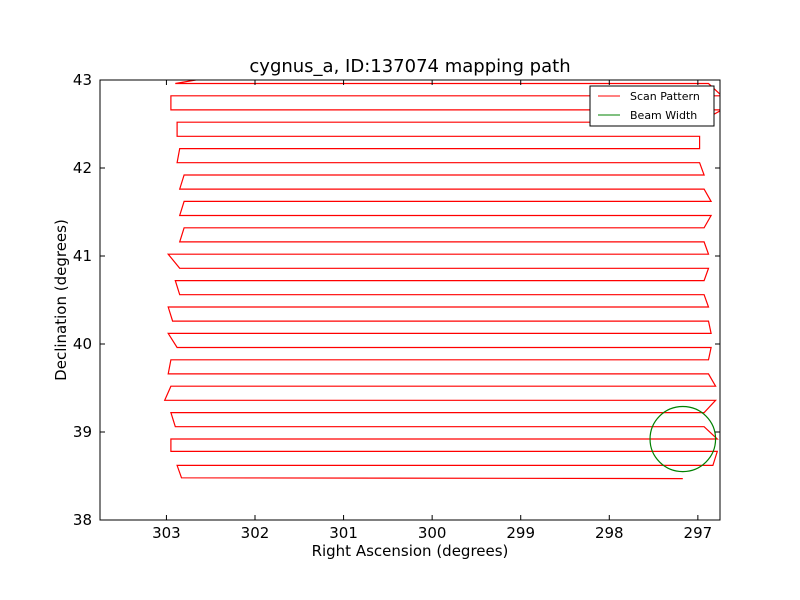  What do you see at coordinates (82, 256) in the screenshot?
I see `y-tick-label: 41` at bounding box center [82, 256].